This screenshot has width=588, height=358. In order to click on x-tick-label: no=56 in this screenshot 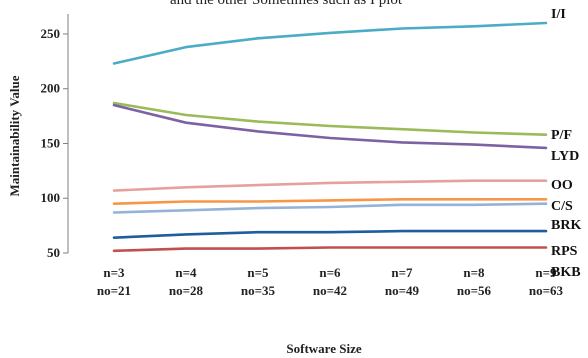, I will do `click(474, 290)`.